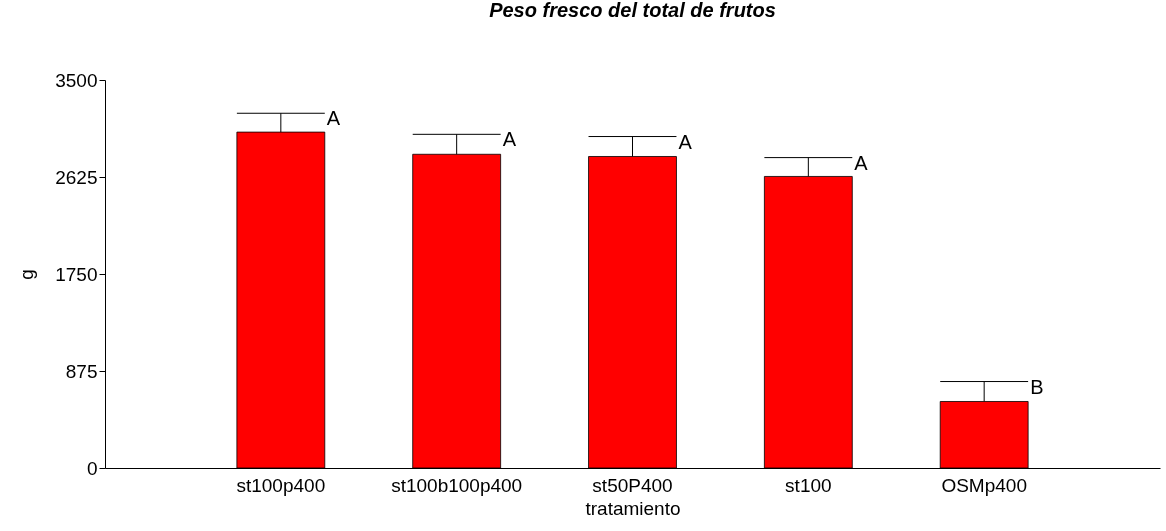 This screenshot has height=531, width=1166. What do you see at coordinates (92, 468) in the screenshot?
I see `y-tick-label: 0` at bounding box center [92, 468].